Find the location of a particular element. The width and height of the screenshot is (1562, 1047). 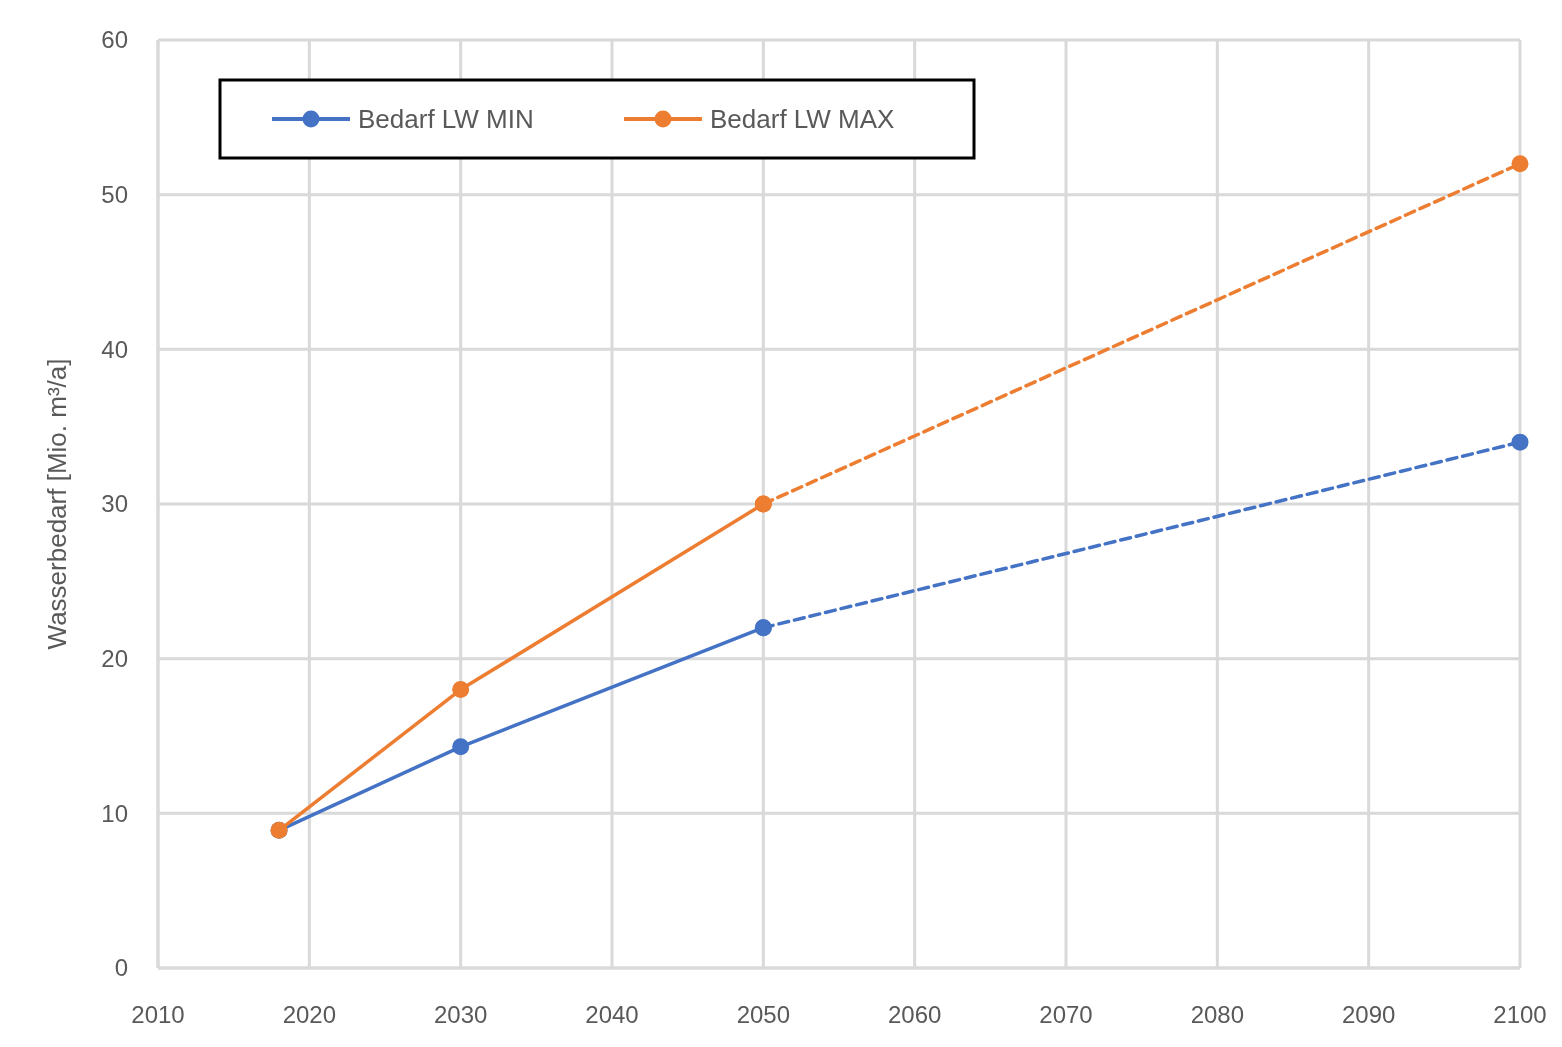

y-tick-label: 40 is located at coordinates (114, 349).